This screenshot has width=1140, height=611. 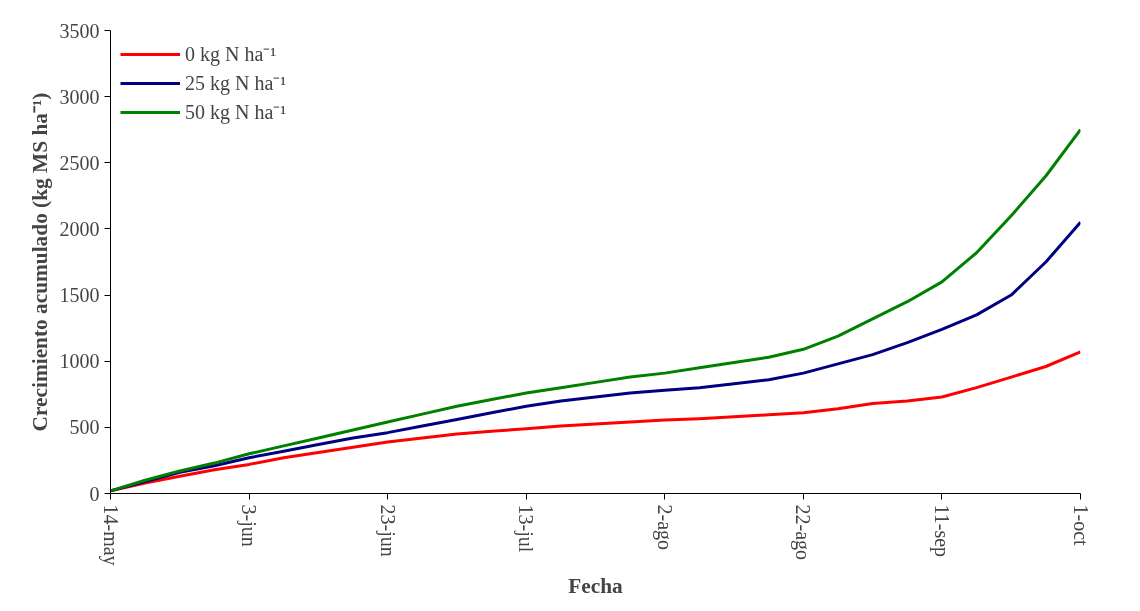 I want to click on legend-label: 0 kg N ha⁻¹, so click(x=231, y=54).